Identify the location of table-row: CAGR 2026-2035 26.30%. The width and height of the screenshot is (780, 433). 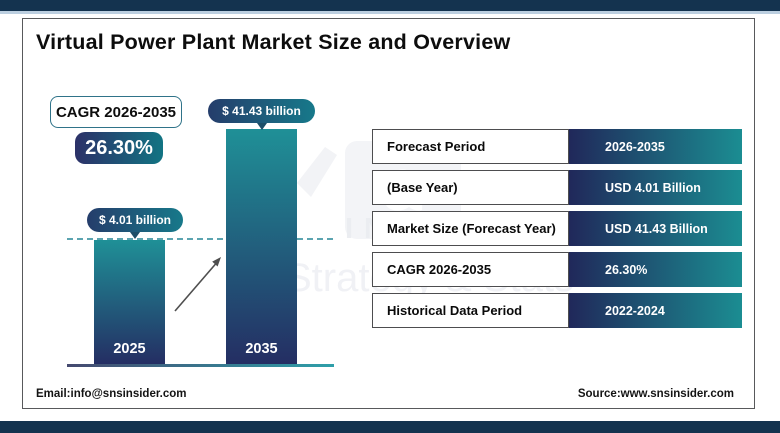
(557, 269).